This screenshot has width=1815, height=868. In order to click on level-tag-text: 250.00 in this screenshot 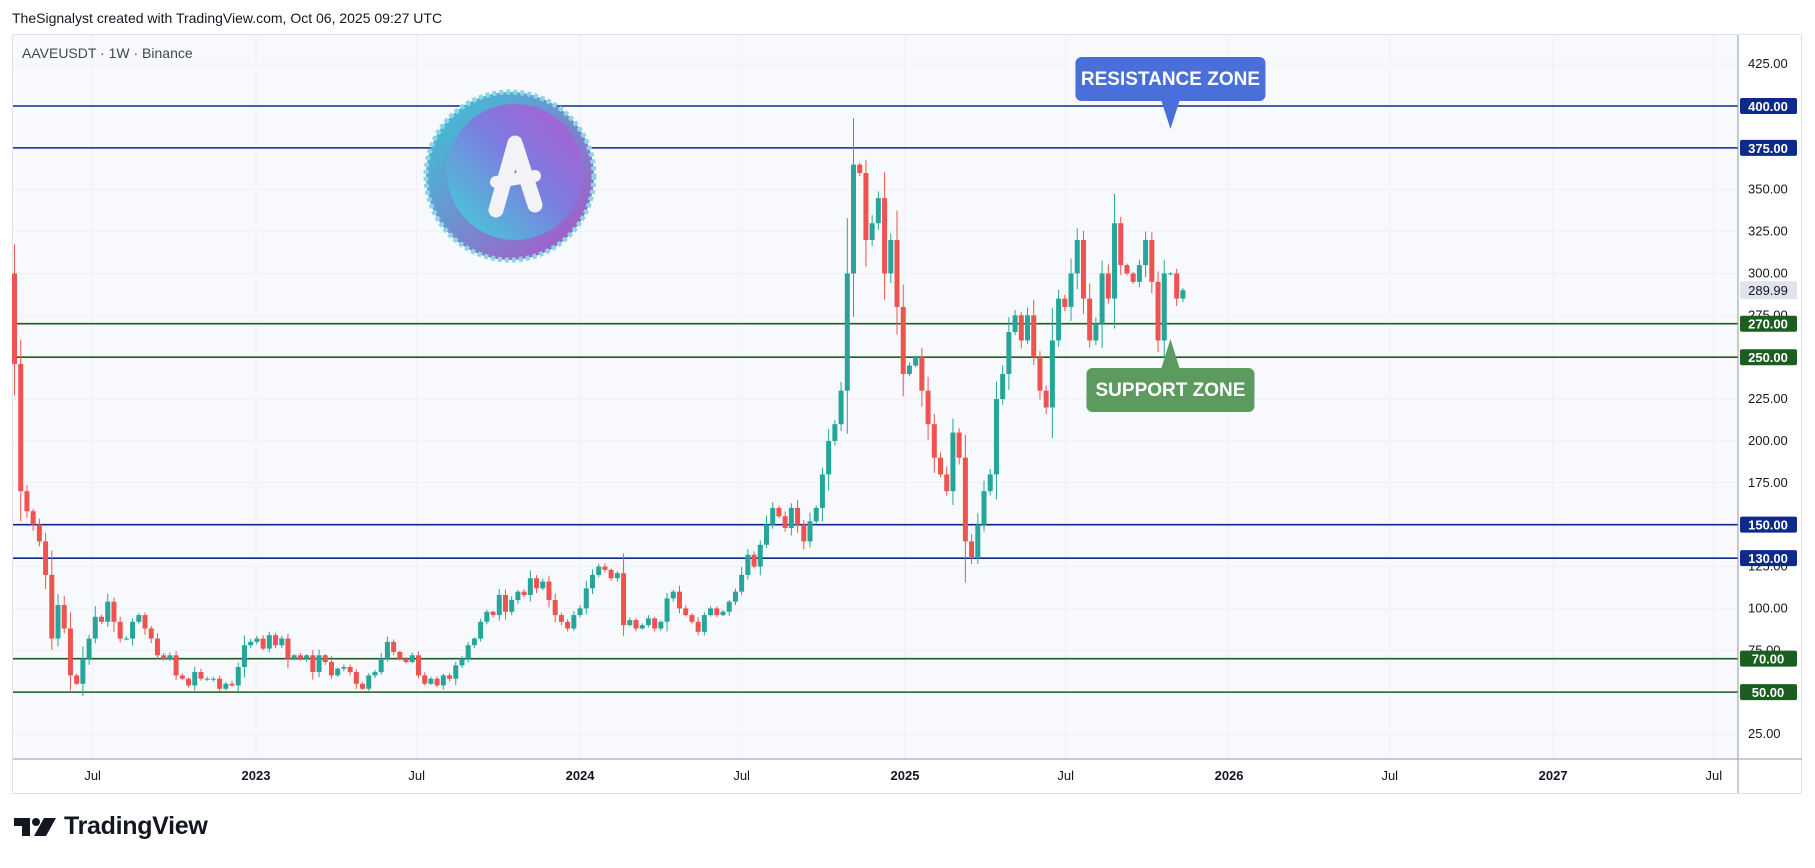, I will do `click(1768, 357)`.